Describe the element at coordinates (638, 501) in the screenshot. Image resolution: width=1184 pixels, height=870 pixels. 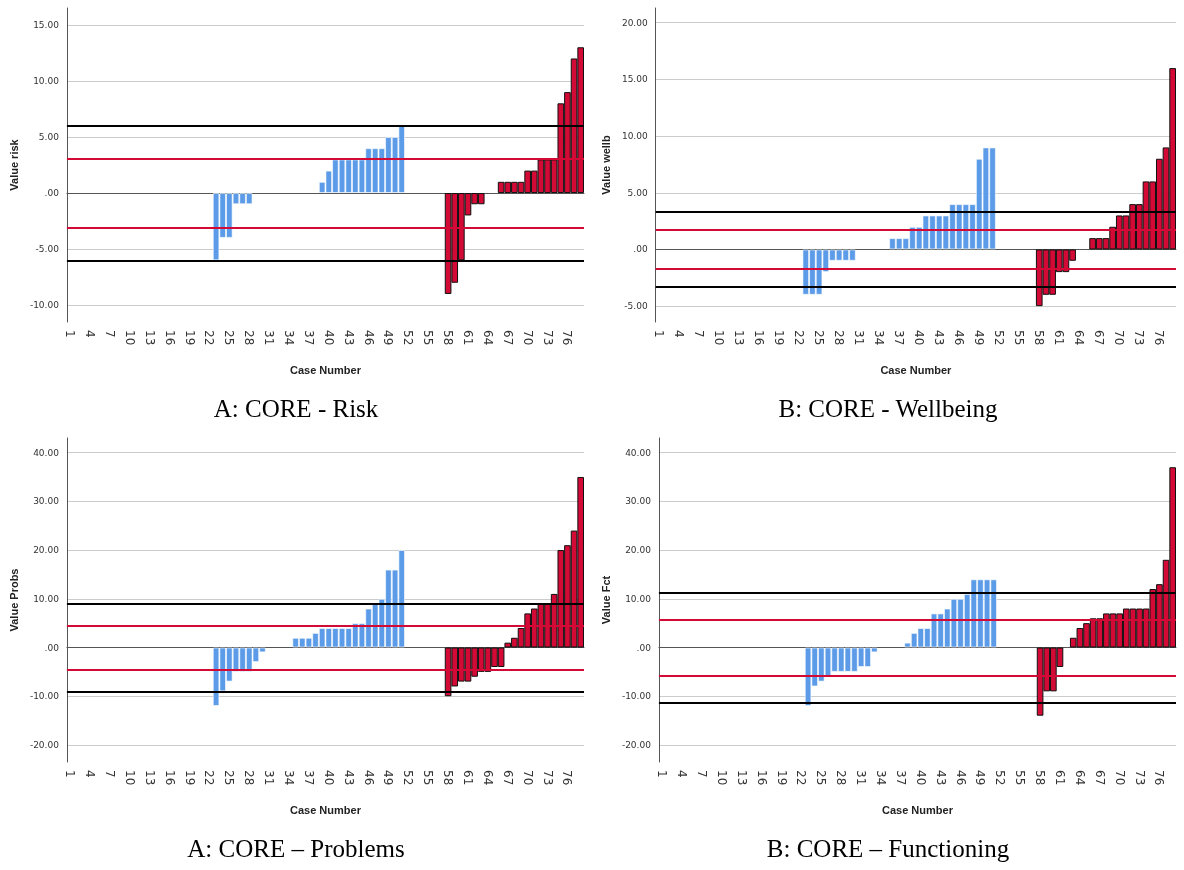
I see `y-tick-label: 30.00` at that location.